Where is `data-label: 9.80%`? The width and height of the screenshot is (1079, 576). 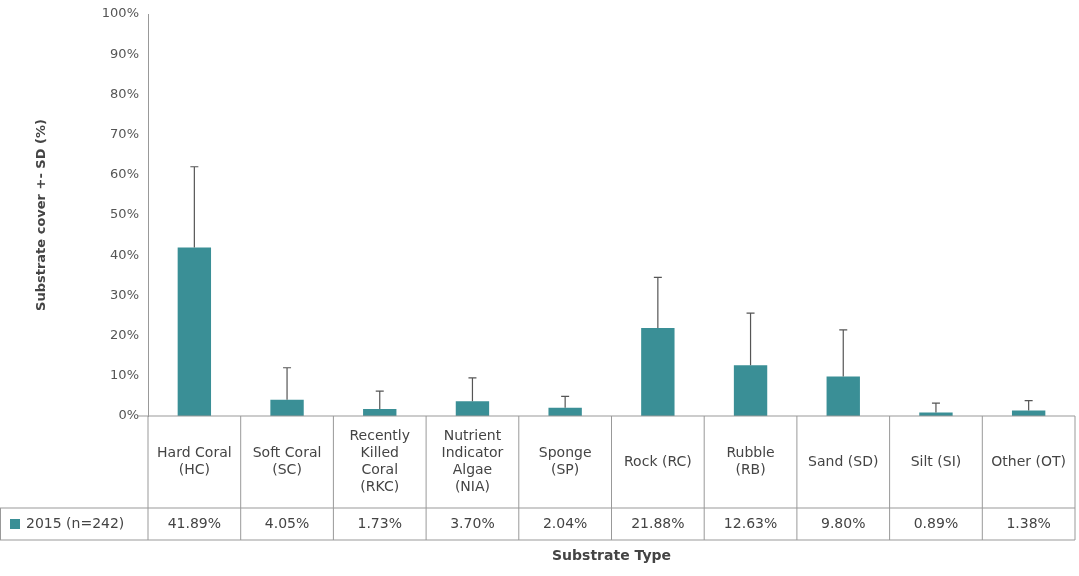
data-label: 9.80% is located at coordinates (843, 522).